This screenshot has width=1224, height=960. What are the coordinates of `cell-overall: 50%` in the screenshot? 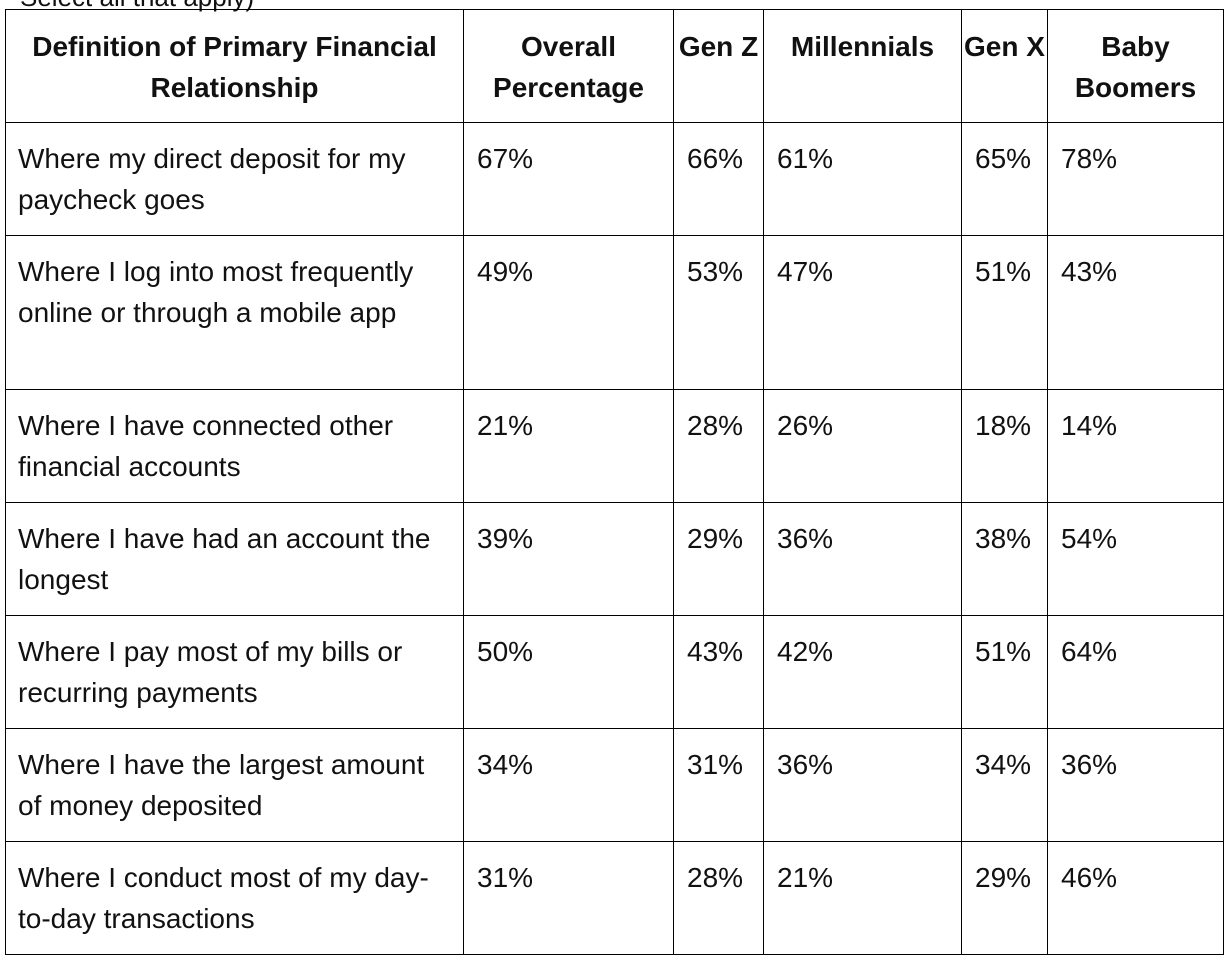 It's located at (568, 672).